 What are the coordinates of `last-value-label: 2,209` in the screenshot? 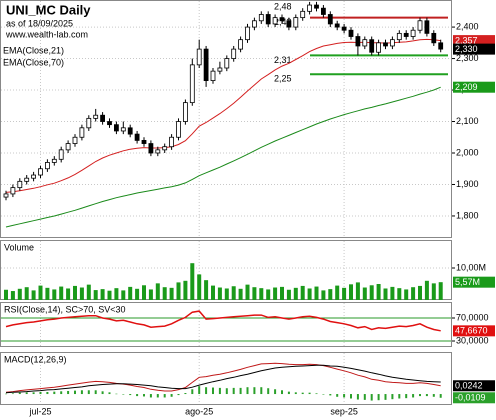 It's located at (466, 87).